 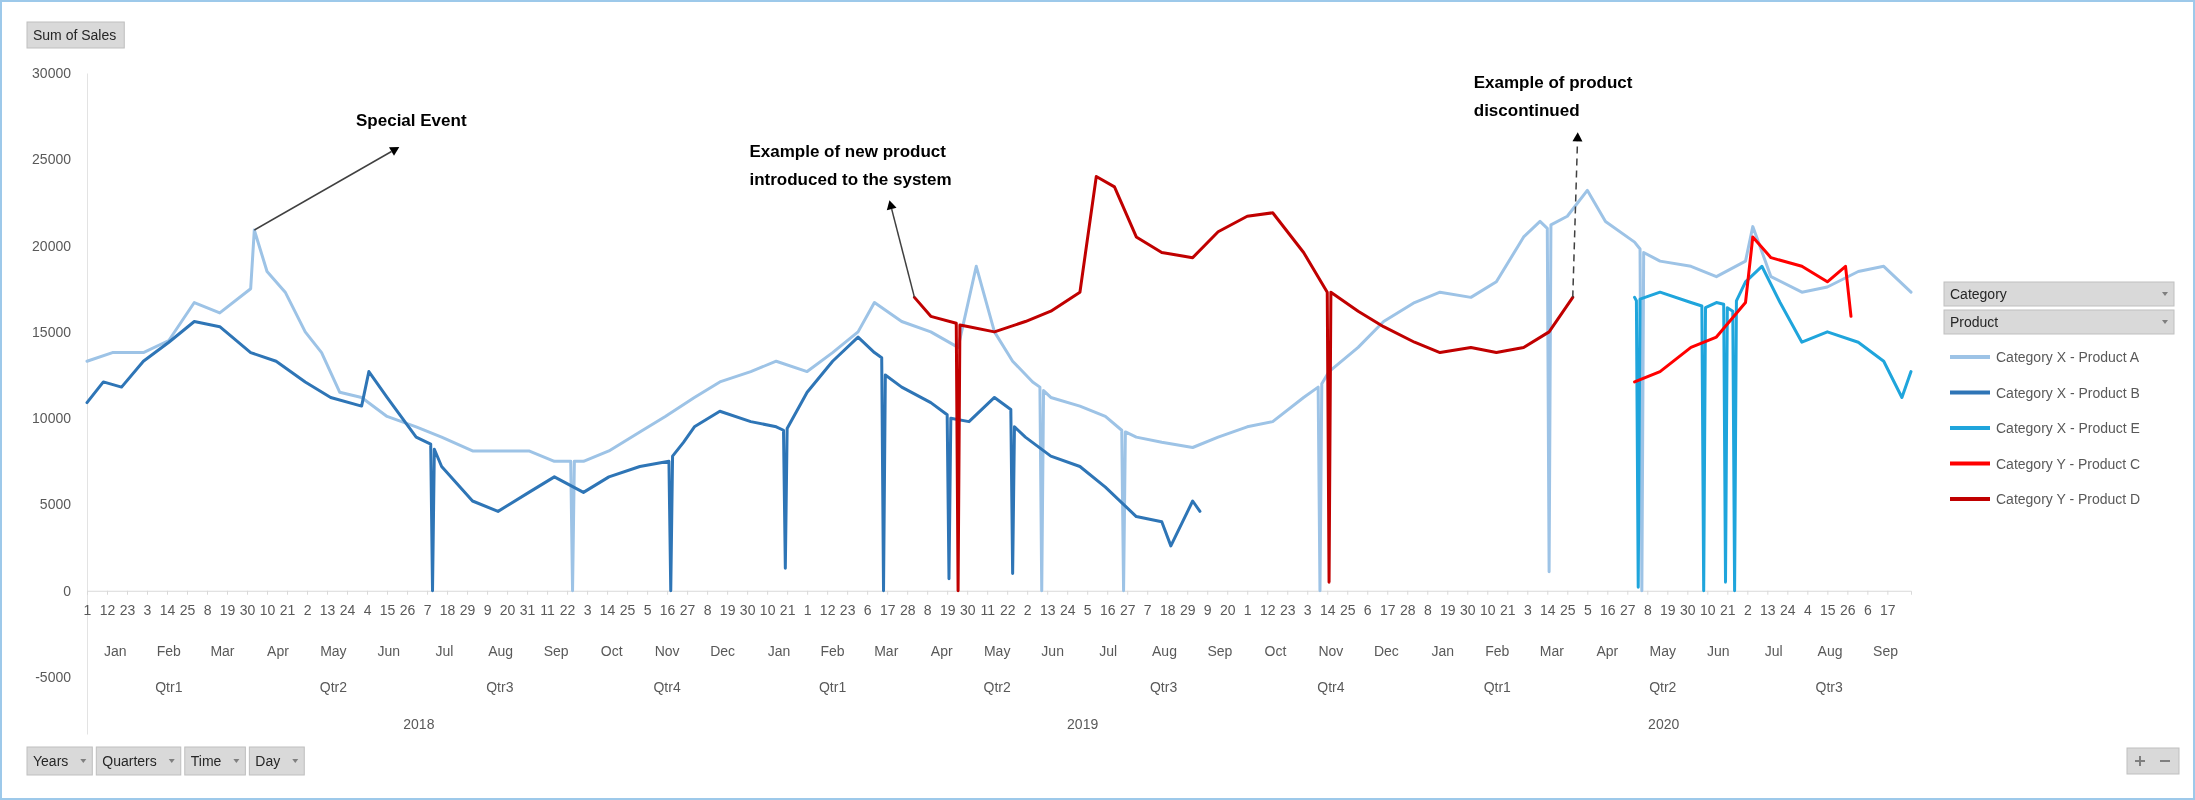 What do you see at coordinates (55, 504) in the screenshot?
I see `y-tick-label: 5000` at bounding box center [55, 504].